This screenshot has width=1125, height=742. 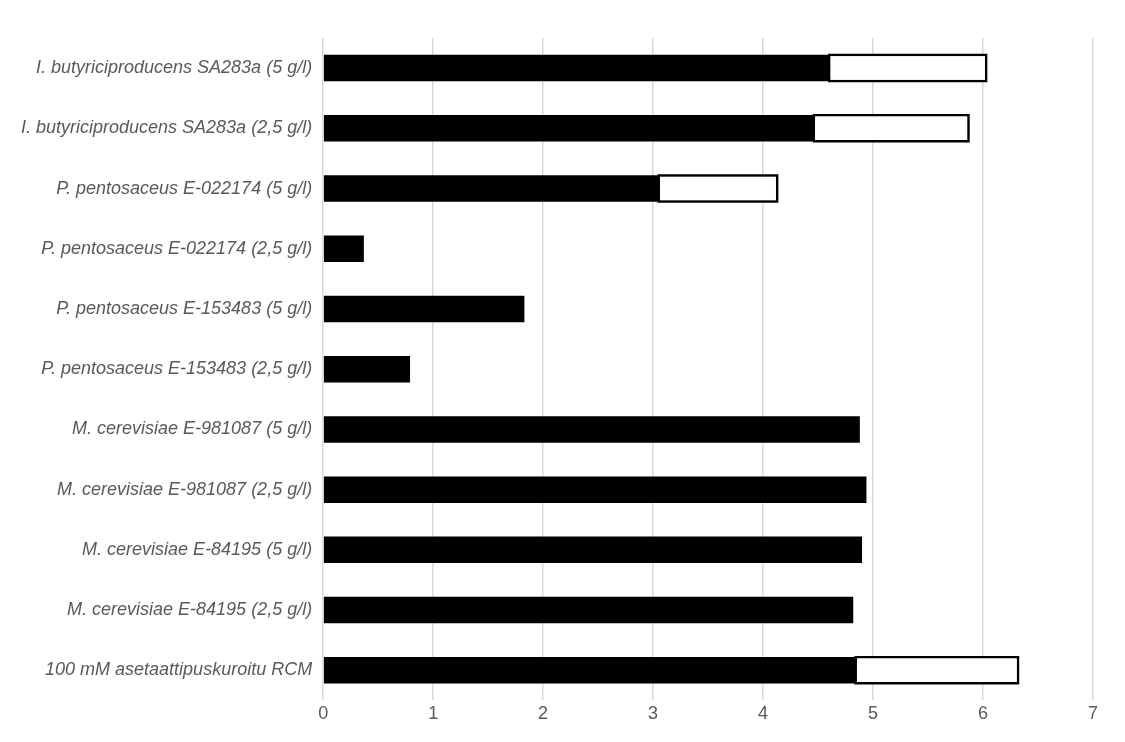 I want to click on y-tick-label: P. pentosaceus E-022174 (2,5 g/l), so click(x=177, y=247).